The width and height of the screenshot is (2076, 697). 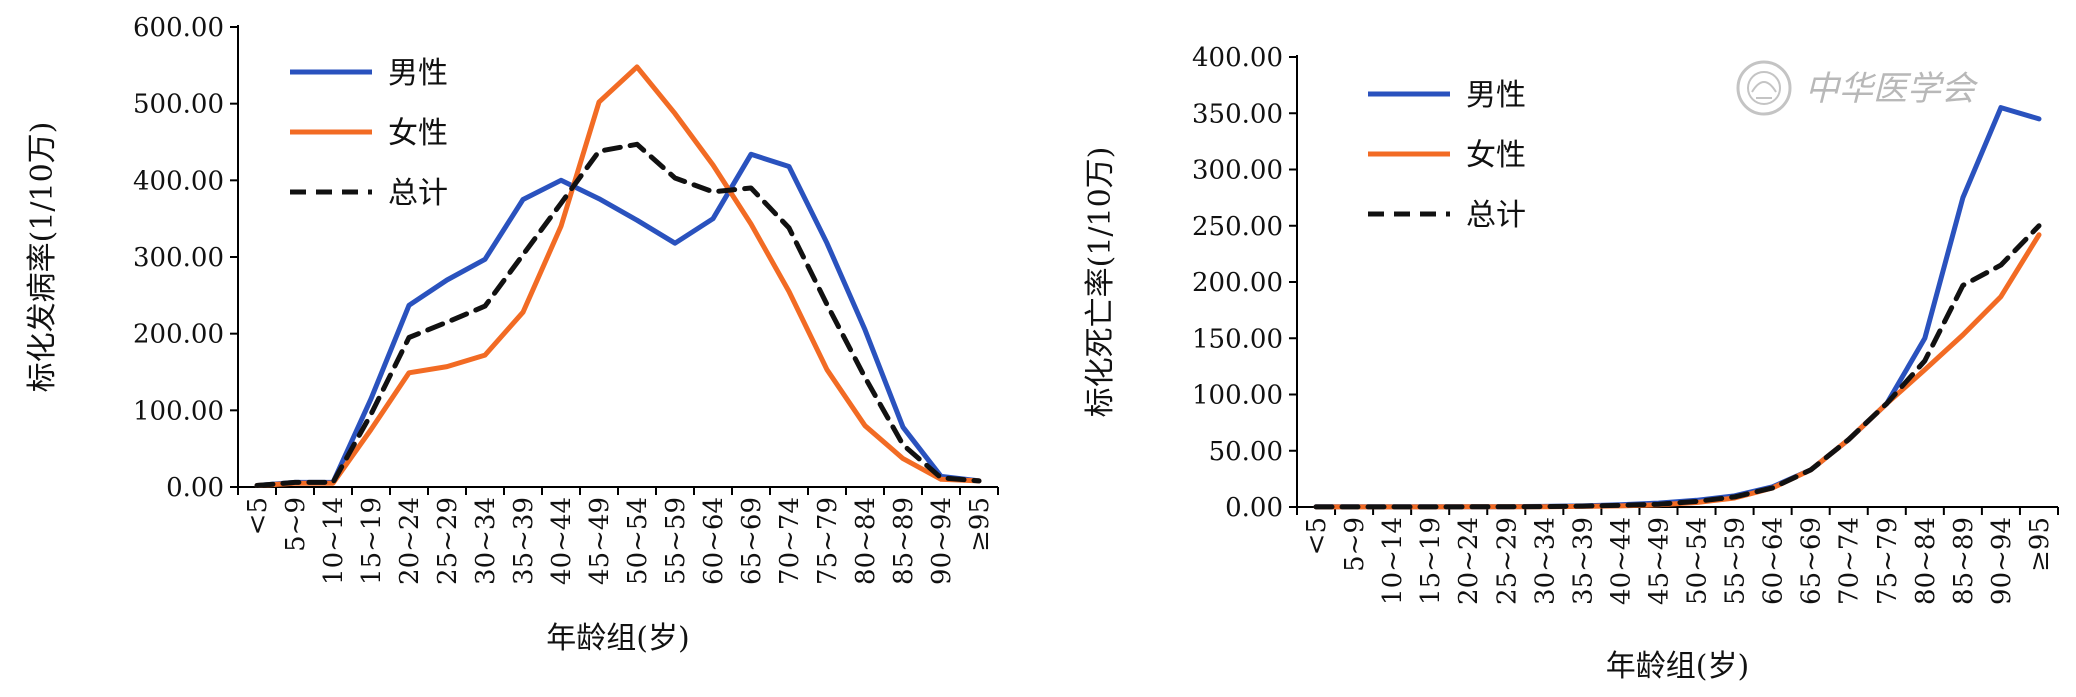 What do you see at coordinates (1892, 89) in the screenshot?
I see `watermark-text: 中华医学会` at bounding box center [1892, 89].